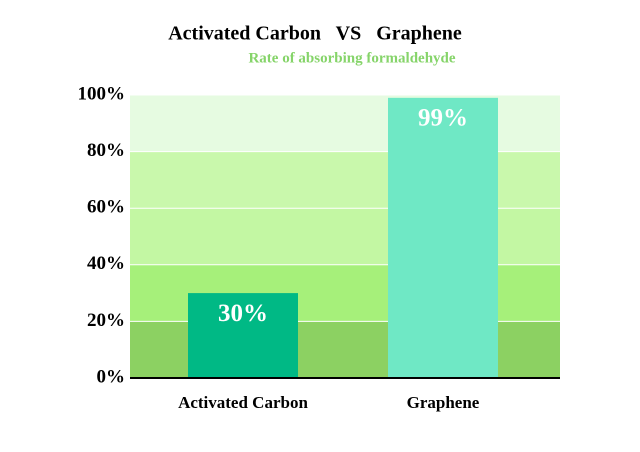 This screenshot has height=452, width=640. What do you see at coordinates (243, 313) in the screenshot?
I see `value-label: 30%` at bounding box center [243, 313].